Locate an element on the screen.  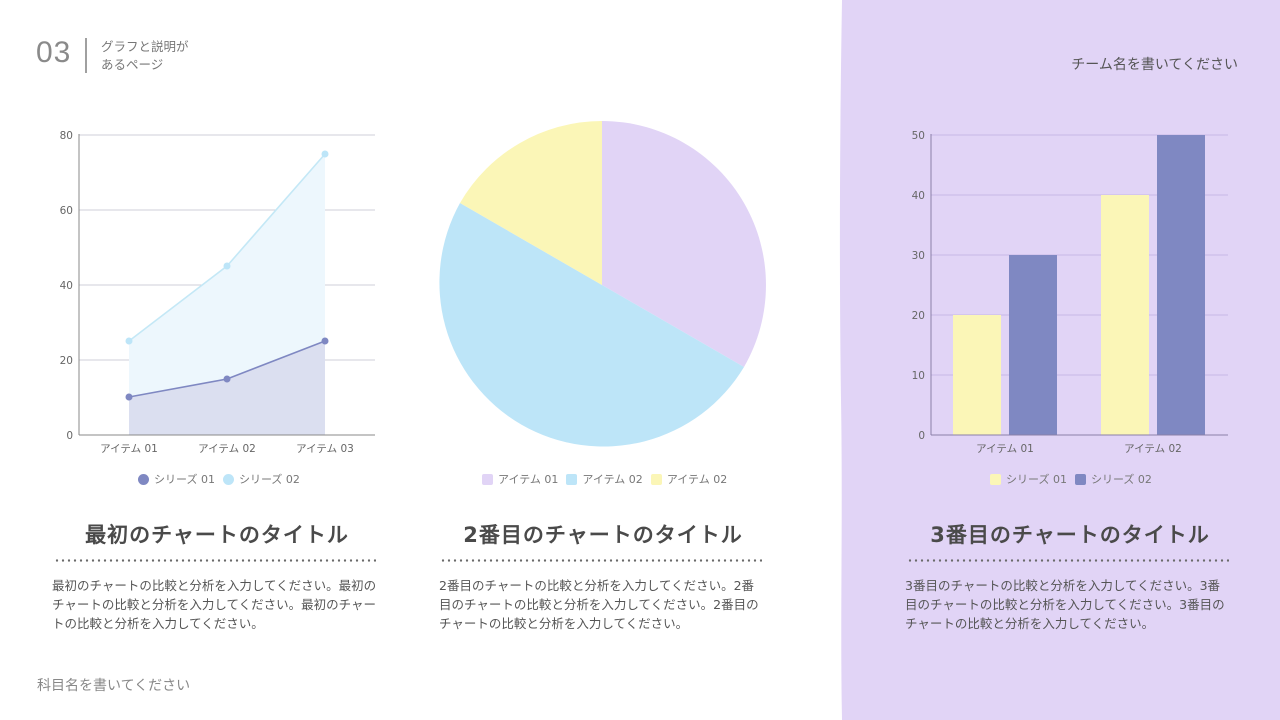
card1-title: 最初のチャートのタイトル is located at coordinates (217, 535).